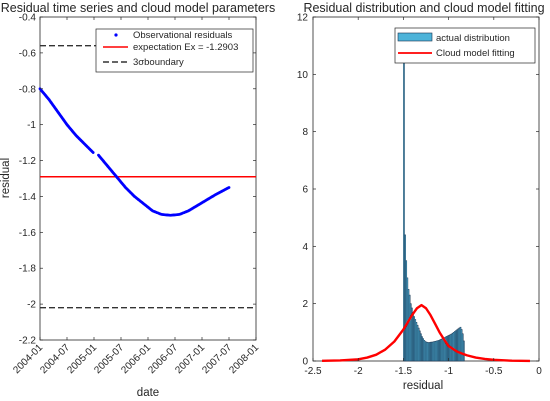 This screenshot has height=401, width=550. What do you see at coordinates (6, 178) in the screenshot?
I see `left-y-axis-label: residual` at bounding box center [6, 178].